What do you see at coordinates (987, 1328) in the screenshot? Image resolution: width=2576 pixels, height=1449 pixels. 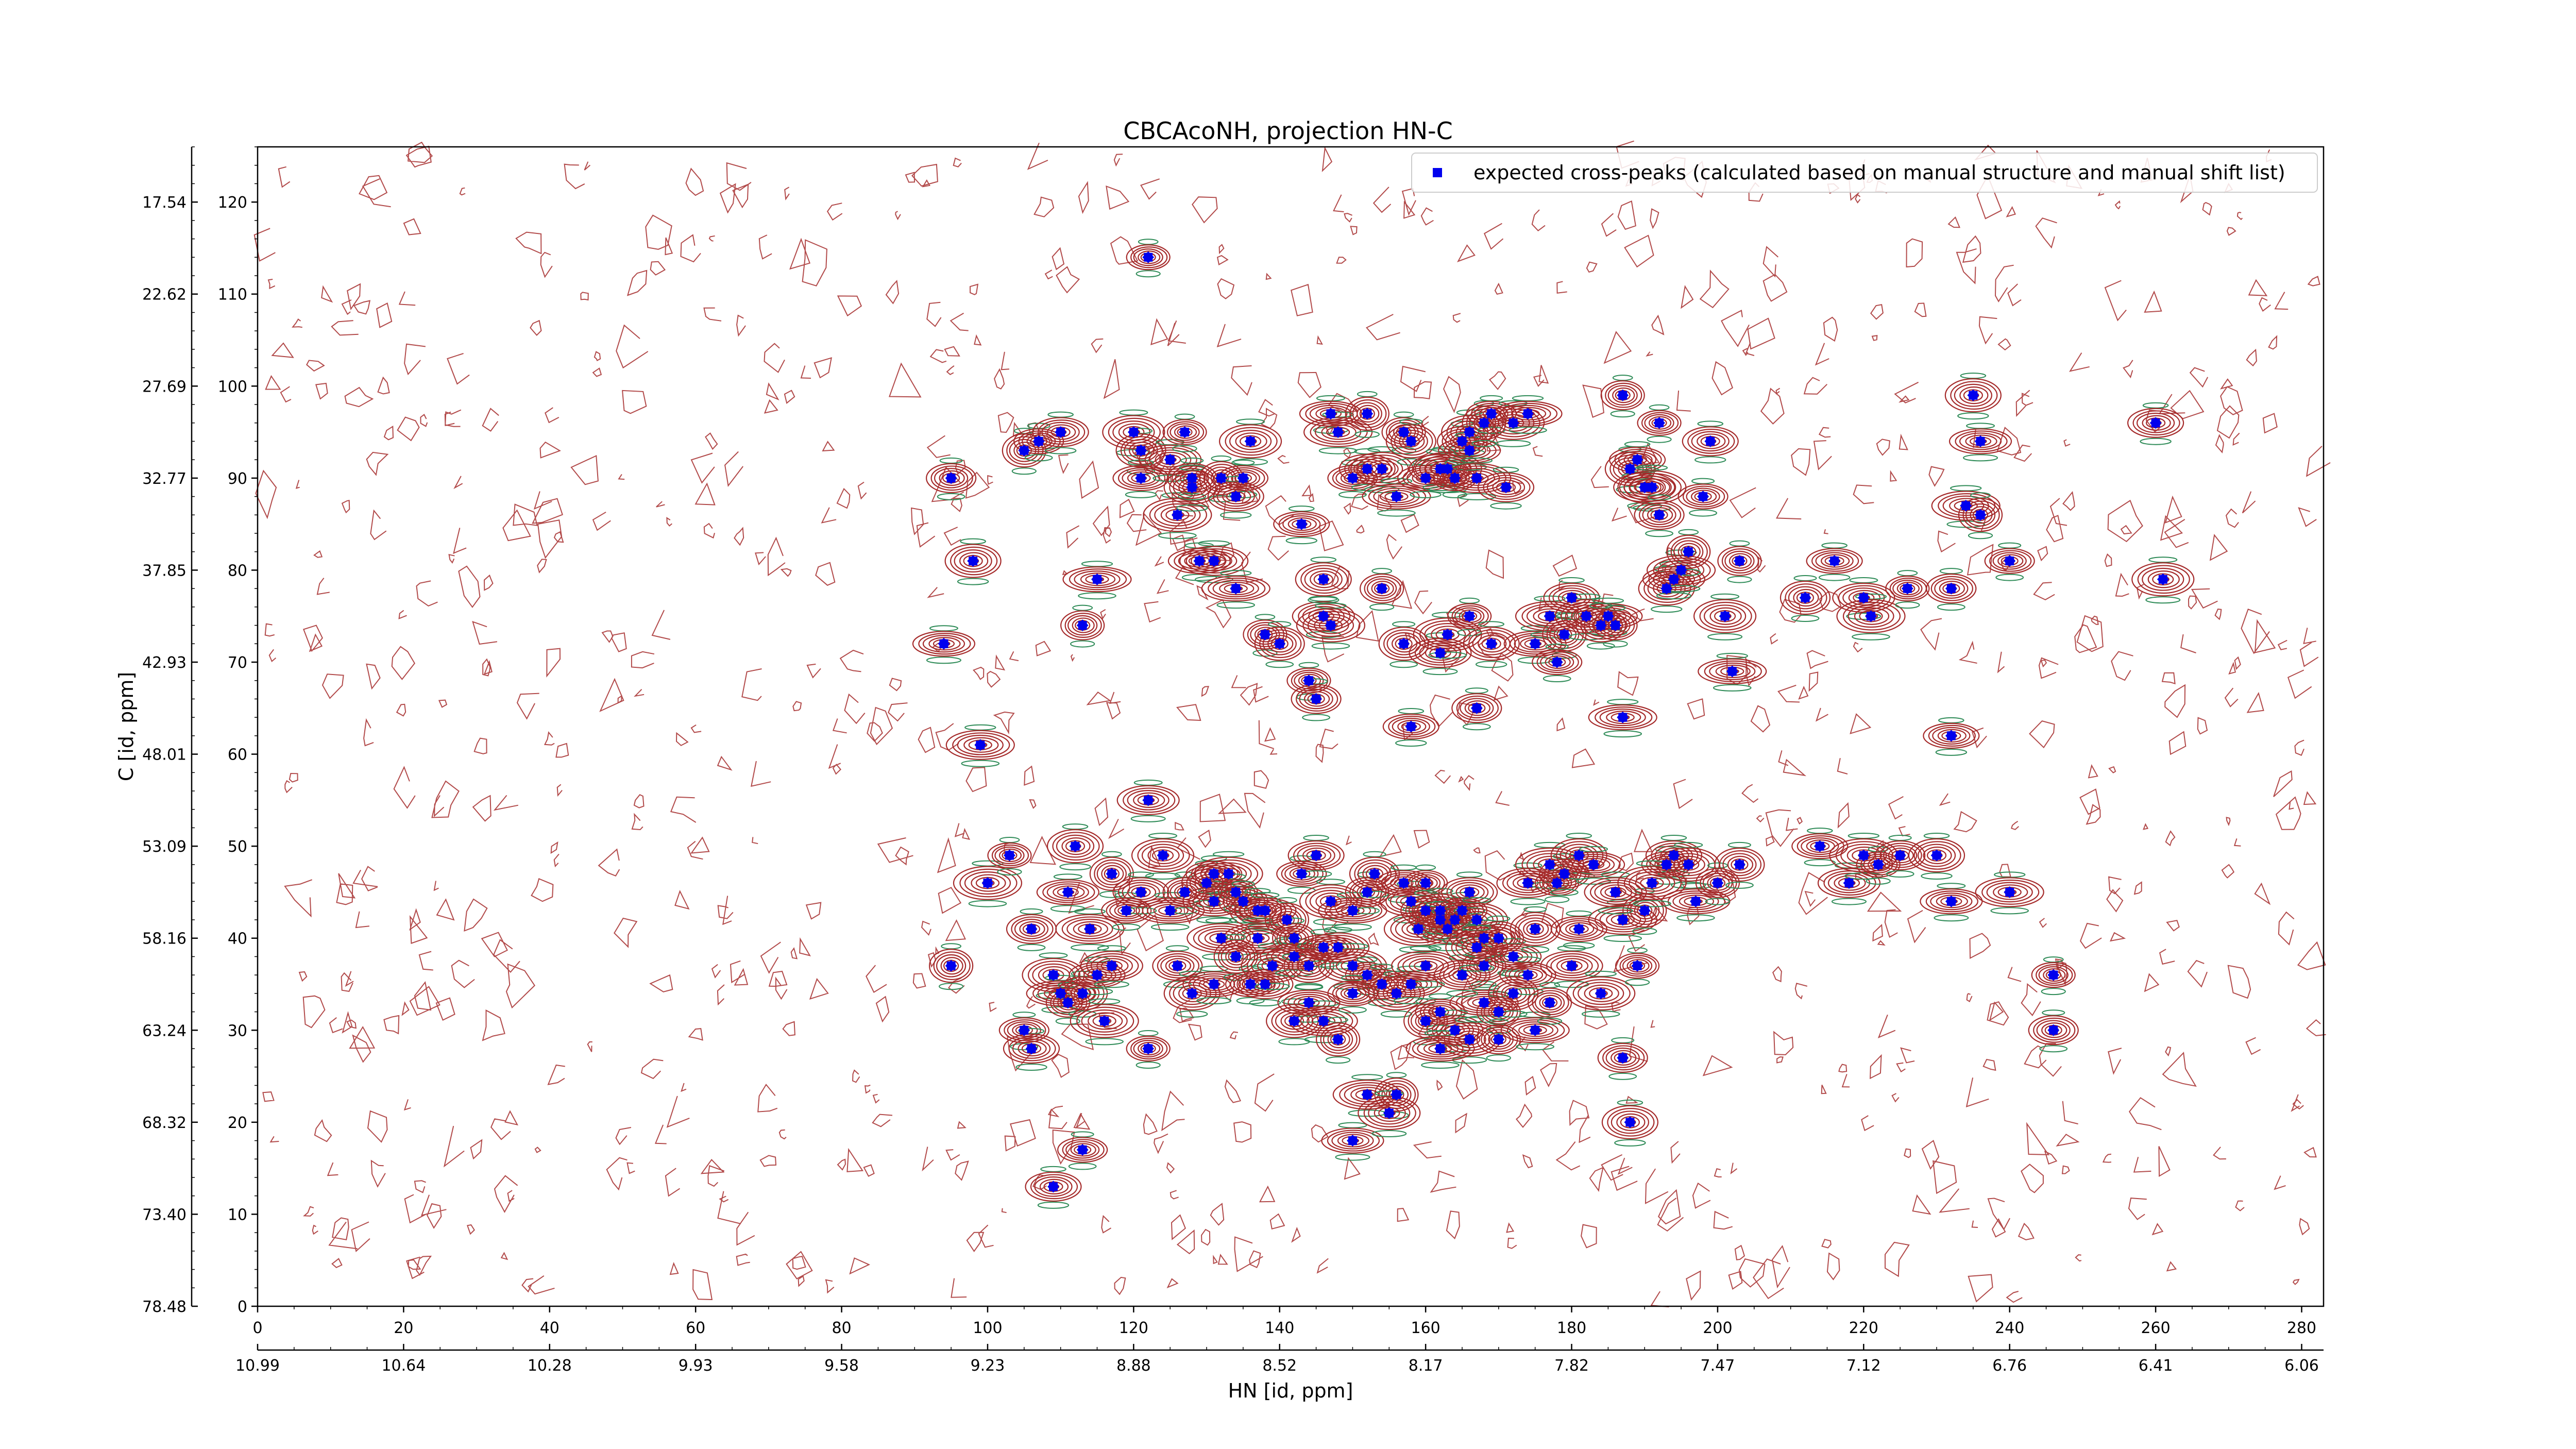 I see `x-tick-label: 100` at bounding box center [987, 1328].